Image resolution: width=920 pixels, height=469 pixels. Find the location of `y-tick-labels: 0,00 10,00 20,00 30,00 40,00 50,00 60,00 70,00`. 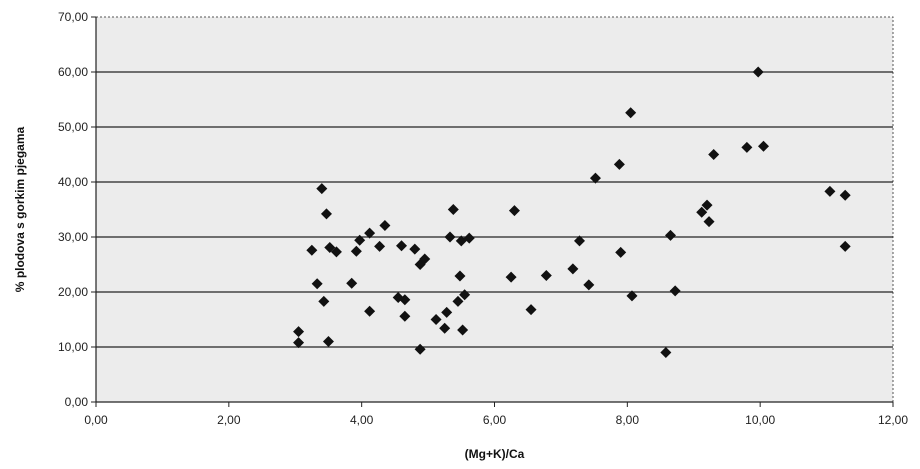

y-tick-labels: 0,00 10,00 20,00 30,00 40,00 50,00 60,00 70,00 is located at coordinates (77, 209).